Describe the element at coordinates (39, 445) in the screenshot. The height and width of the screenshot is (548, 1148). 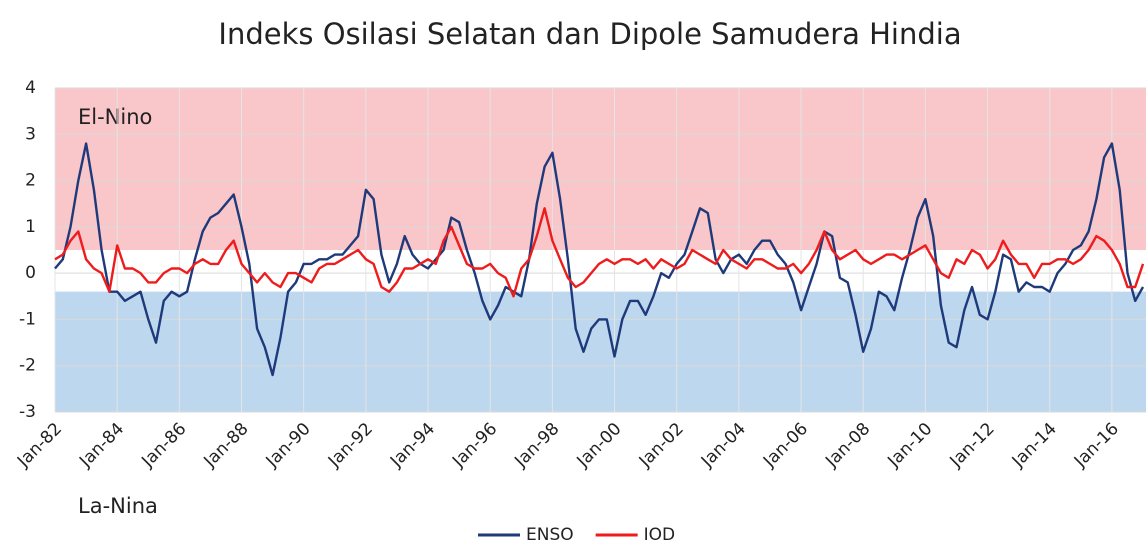
I see `x-tick-label: Jan-82` at that location.